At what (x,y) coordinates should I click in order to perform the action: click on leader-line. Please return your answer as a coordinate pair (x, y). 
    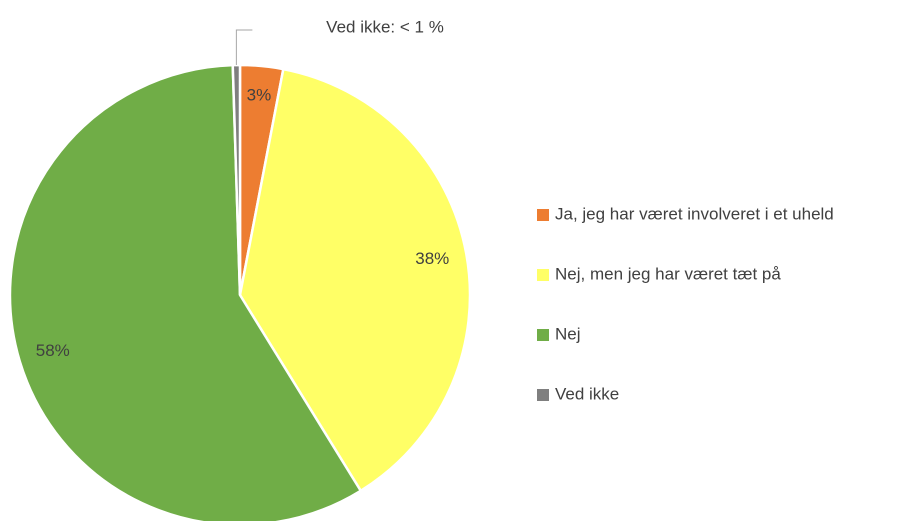
    Looking at the image, I should click on (244, 47).